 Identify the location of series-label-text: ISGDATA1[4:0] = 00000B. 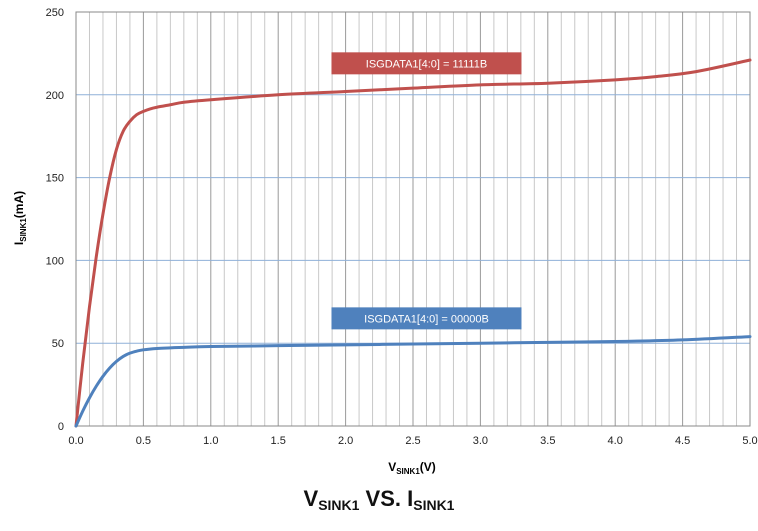
(426, 319).